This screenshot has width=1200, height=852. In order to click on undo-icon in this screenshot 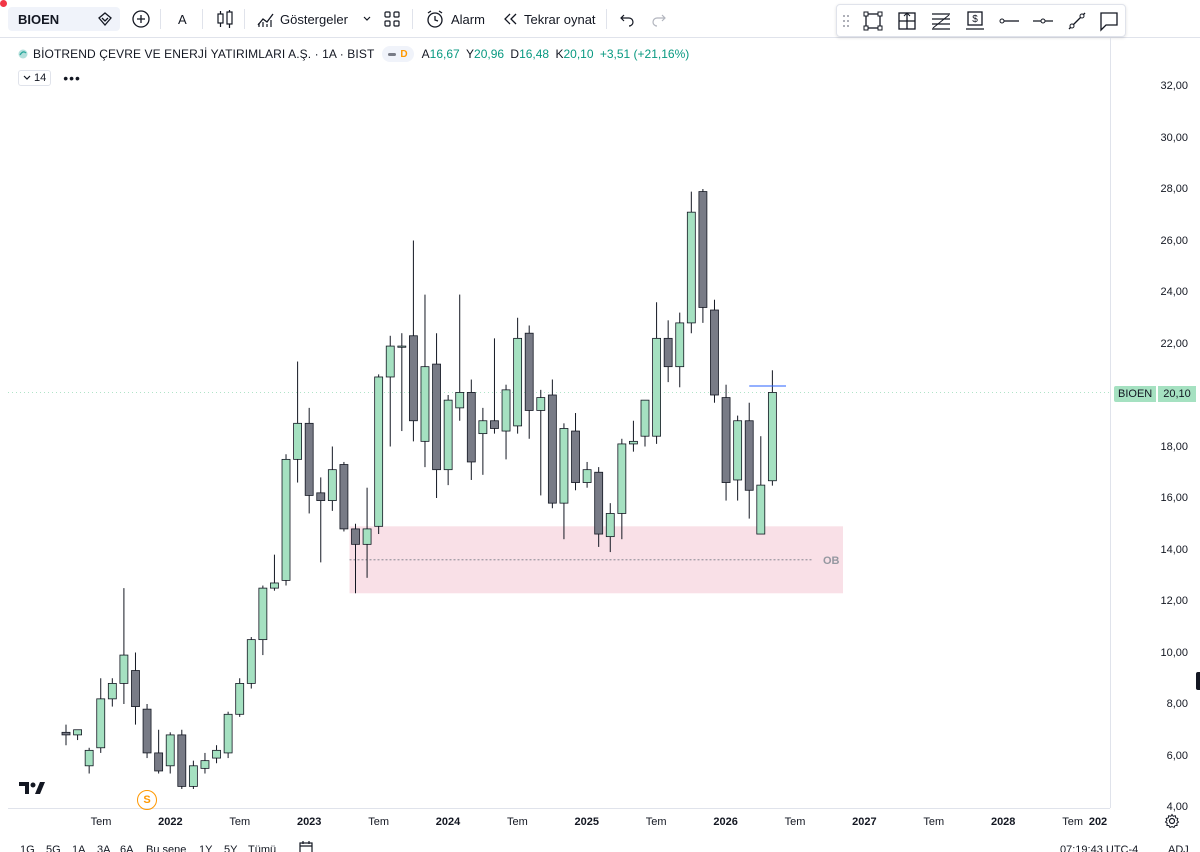, I will do `click(627, 19)`.